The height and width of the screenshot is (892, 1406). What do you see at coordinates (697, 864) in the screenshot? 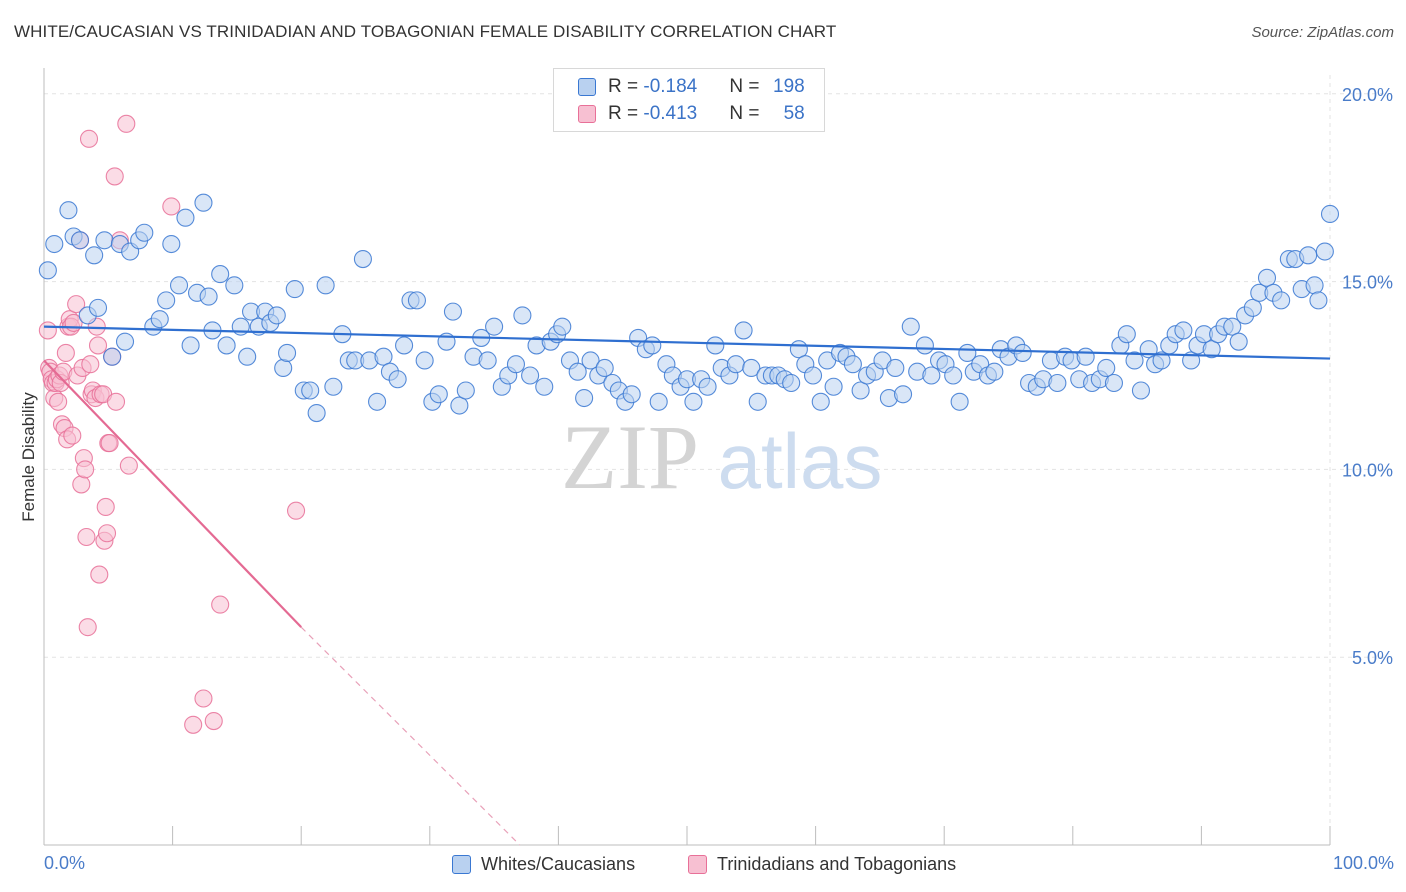
I see `bottom-legend-swatch-pink` at bounding box center [697, 864].